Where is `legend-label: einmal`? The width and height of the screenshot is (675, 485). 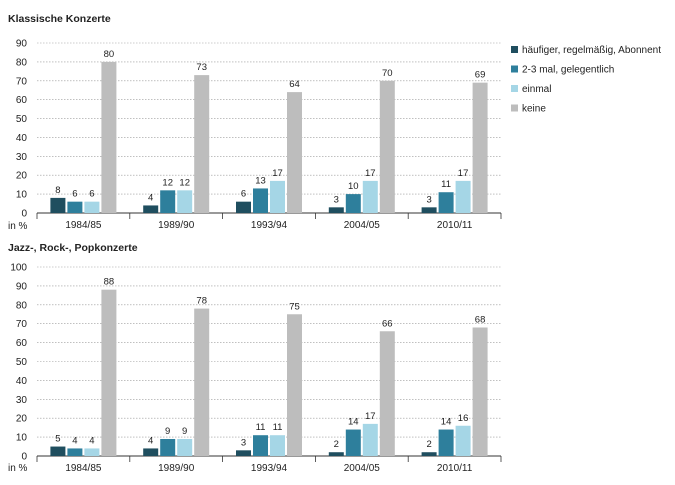 legend-label: einmal is located at coordinates (536, 89).